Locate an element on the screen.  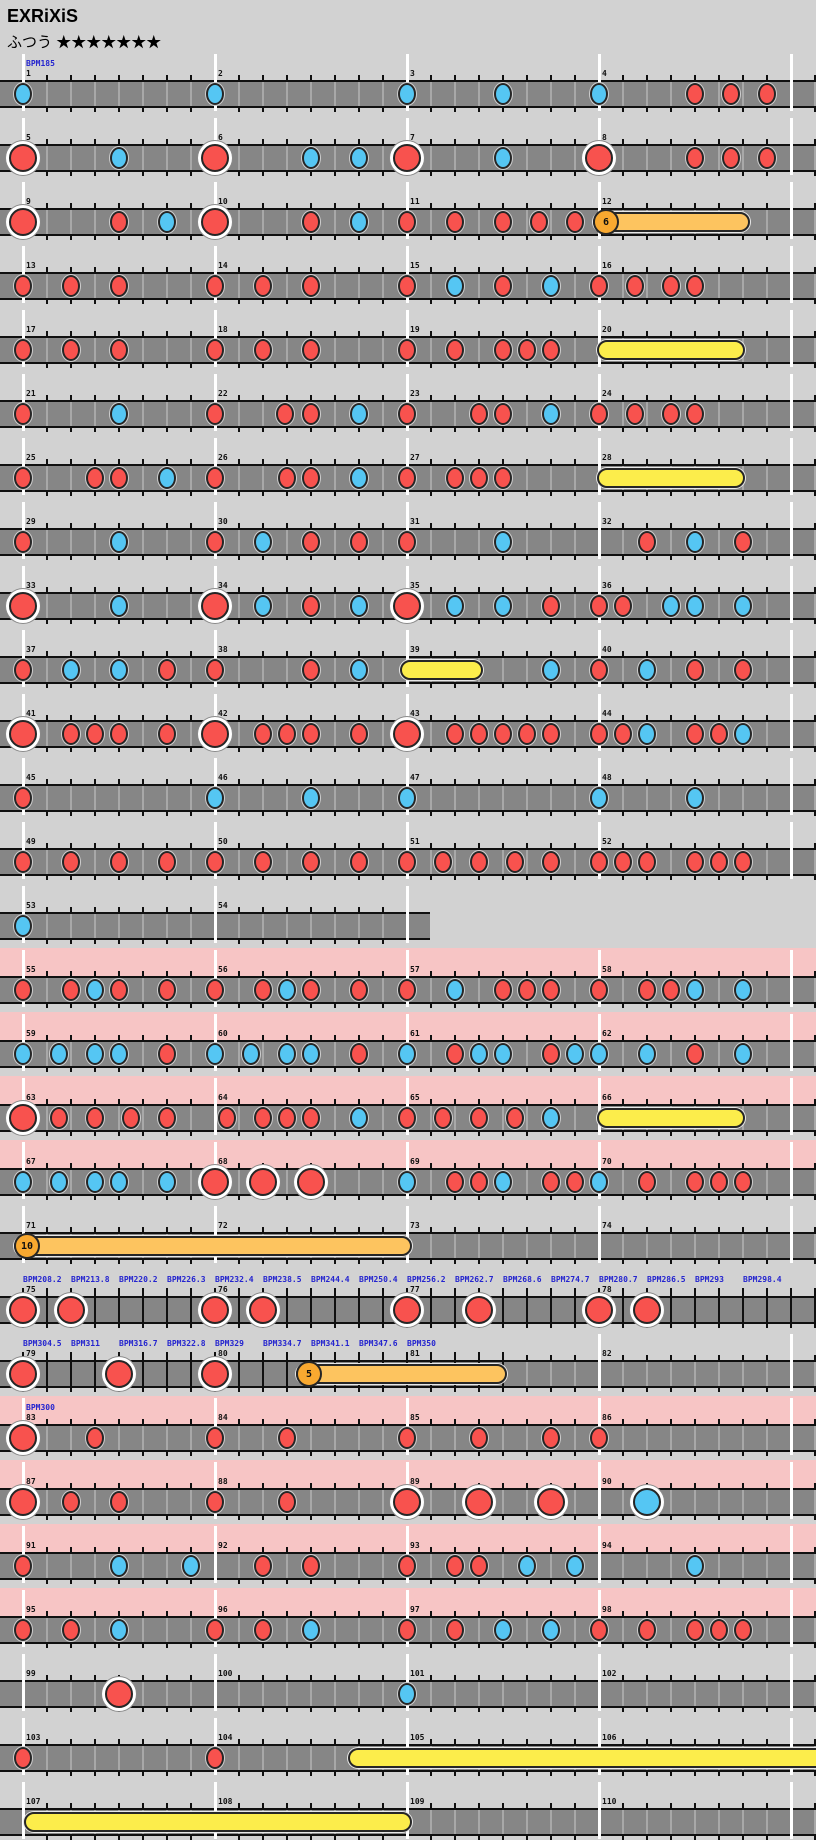
measure-label: 67 is located at coordinates (31, 1161).